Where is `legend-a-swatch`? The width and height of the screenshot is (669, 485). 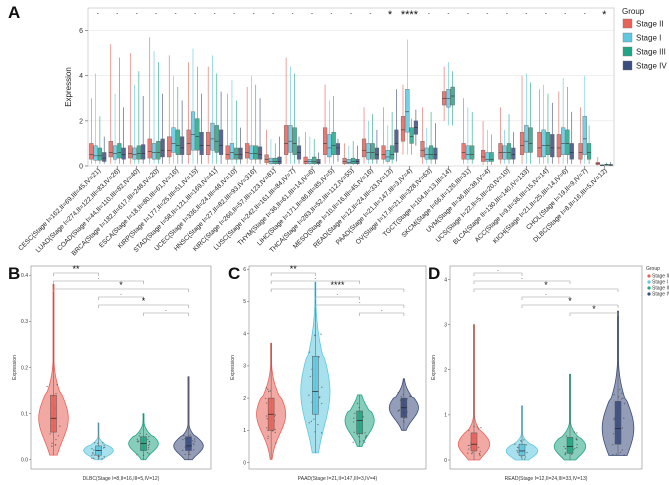
legend-a-swatch is located at coordinates (627, 37).